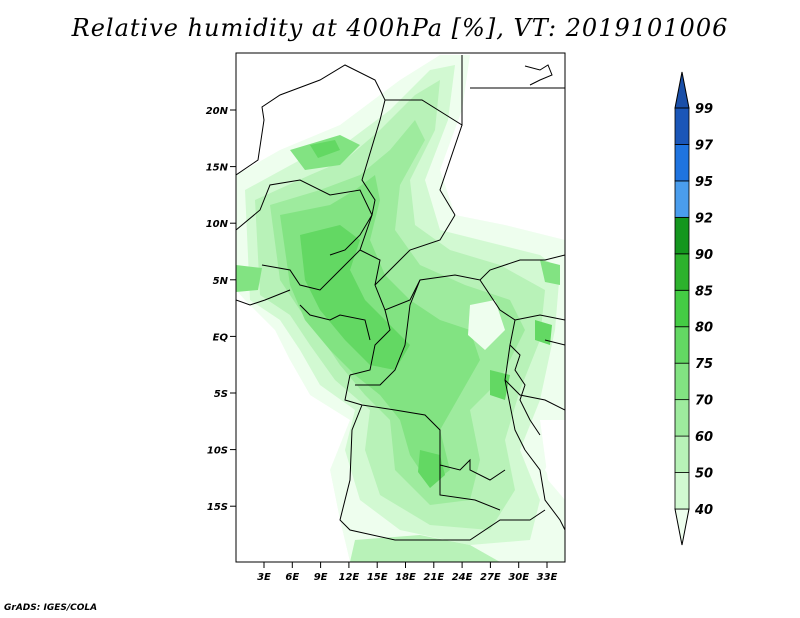 The height and width of the screenshot is (618, 800). Describe the element at coordinates (704, 474) in the screenshot. I see `colorbar-label: 50` at that location.